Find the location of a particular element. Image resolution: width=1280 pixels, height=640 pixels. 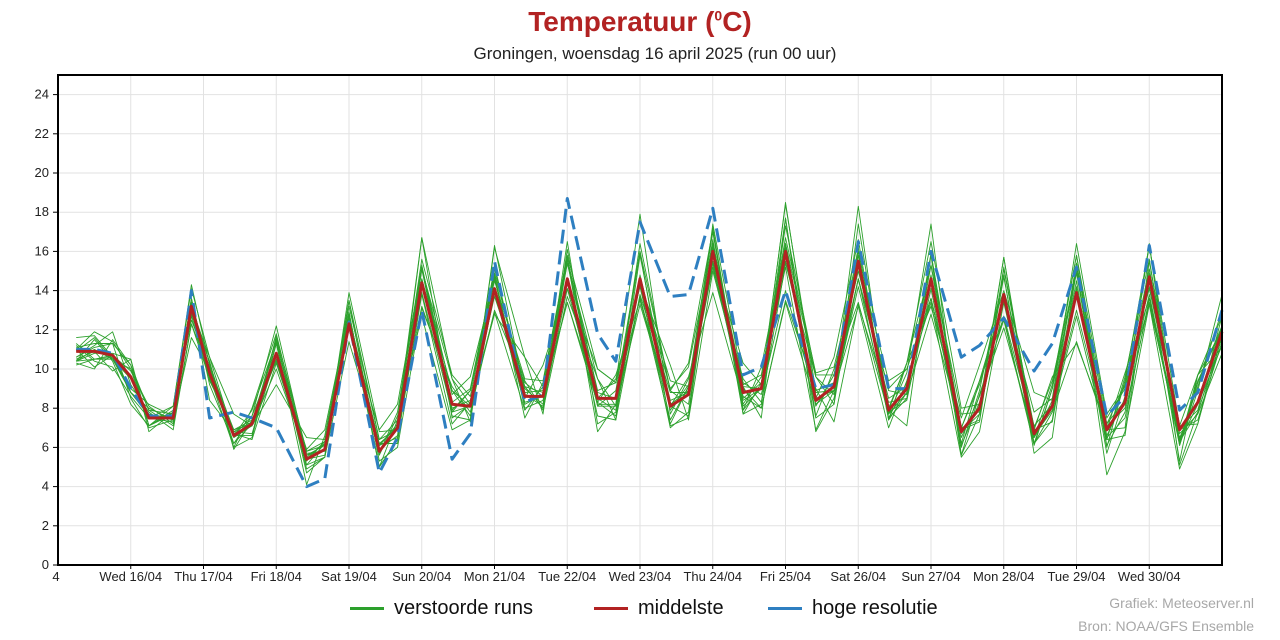

degree-superscript: 0 is located at coordinates (718, 15).